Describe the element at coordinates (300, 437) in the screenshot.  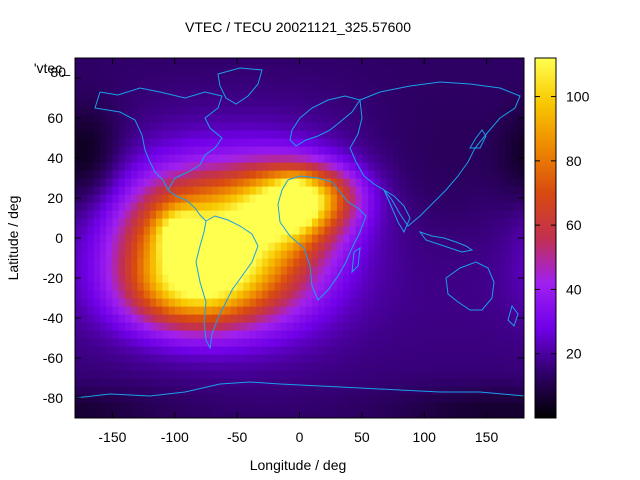
I see `x-tick-label: 0` at that location.